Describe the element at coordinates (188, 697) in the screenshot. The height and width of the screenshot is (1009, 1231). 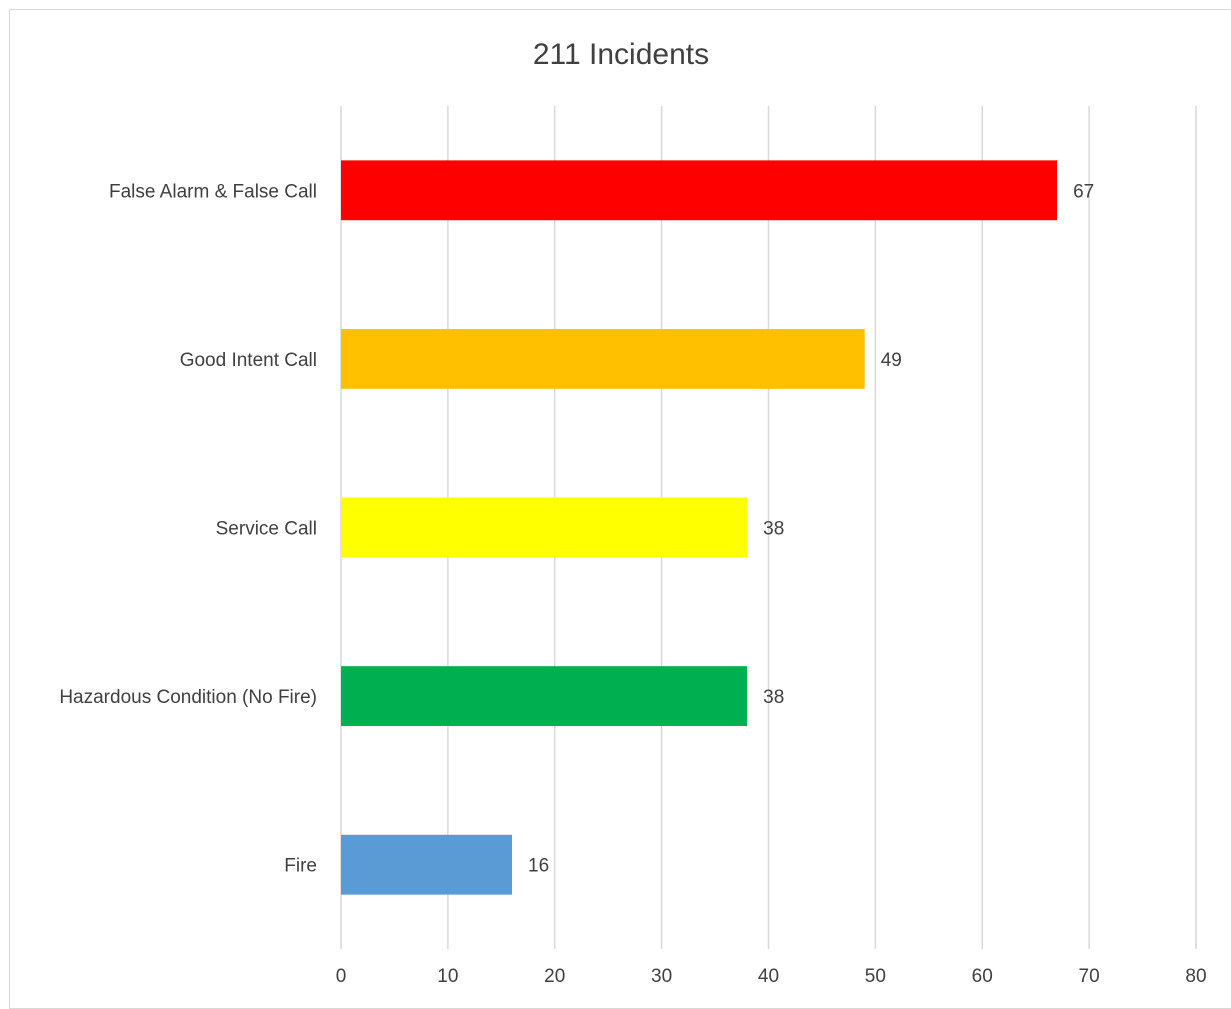
I see `category-label: Hazardous Condition (No Fire)` at that location.